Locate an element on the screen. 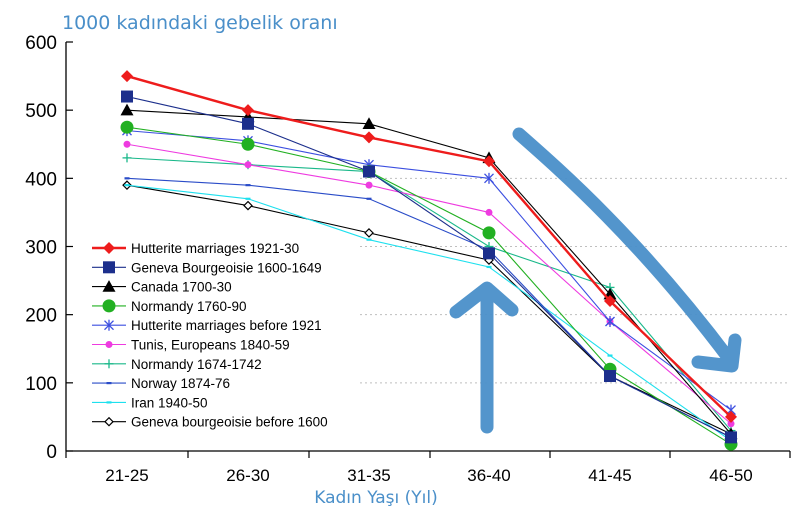 The height and width of the screenshot is (516, 808). x-tick-label: 36-40 is located at coordinates (488, 475).